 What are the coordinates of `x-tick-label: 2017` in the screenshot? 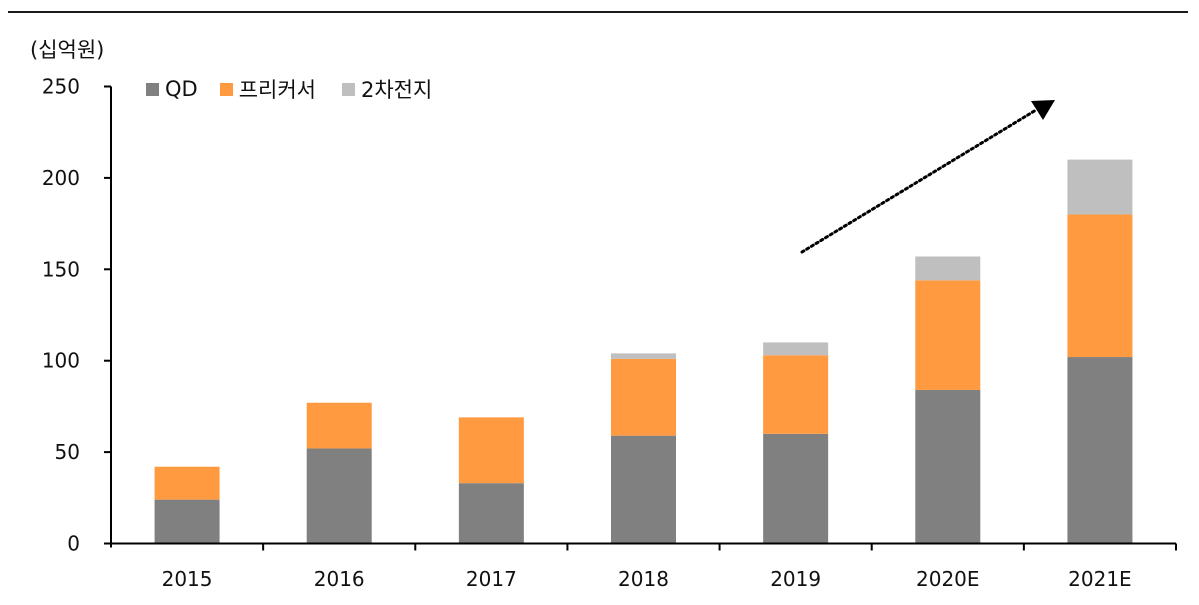 It's located at (491, 579).